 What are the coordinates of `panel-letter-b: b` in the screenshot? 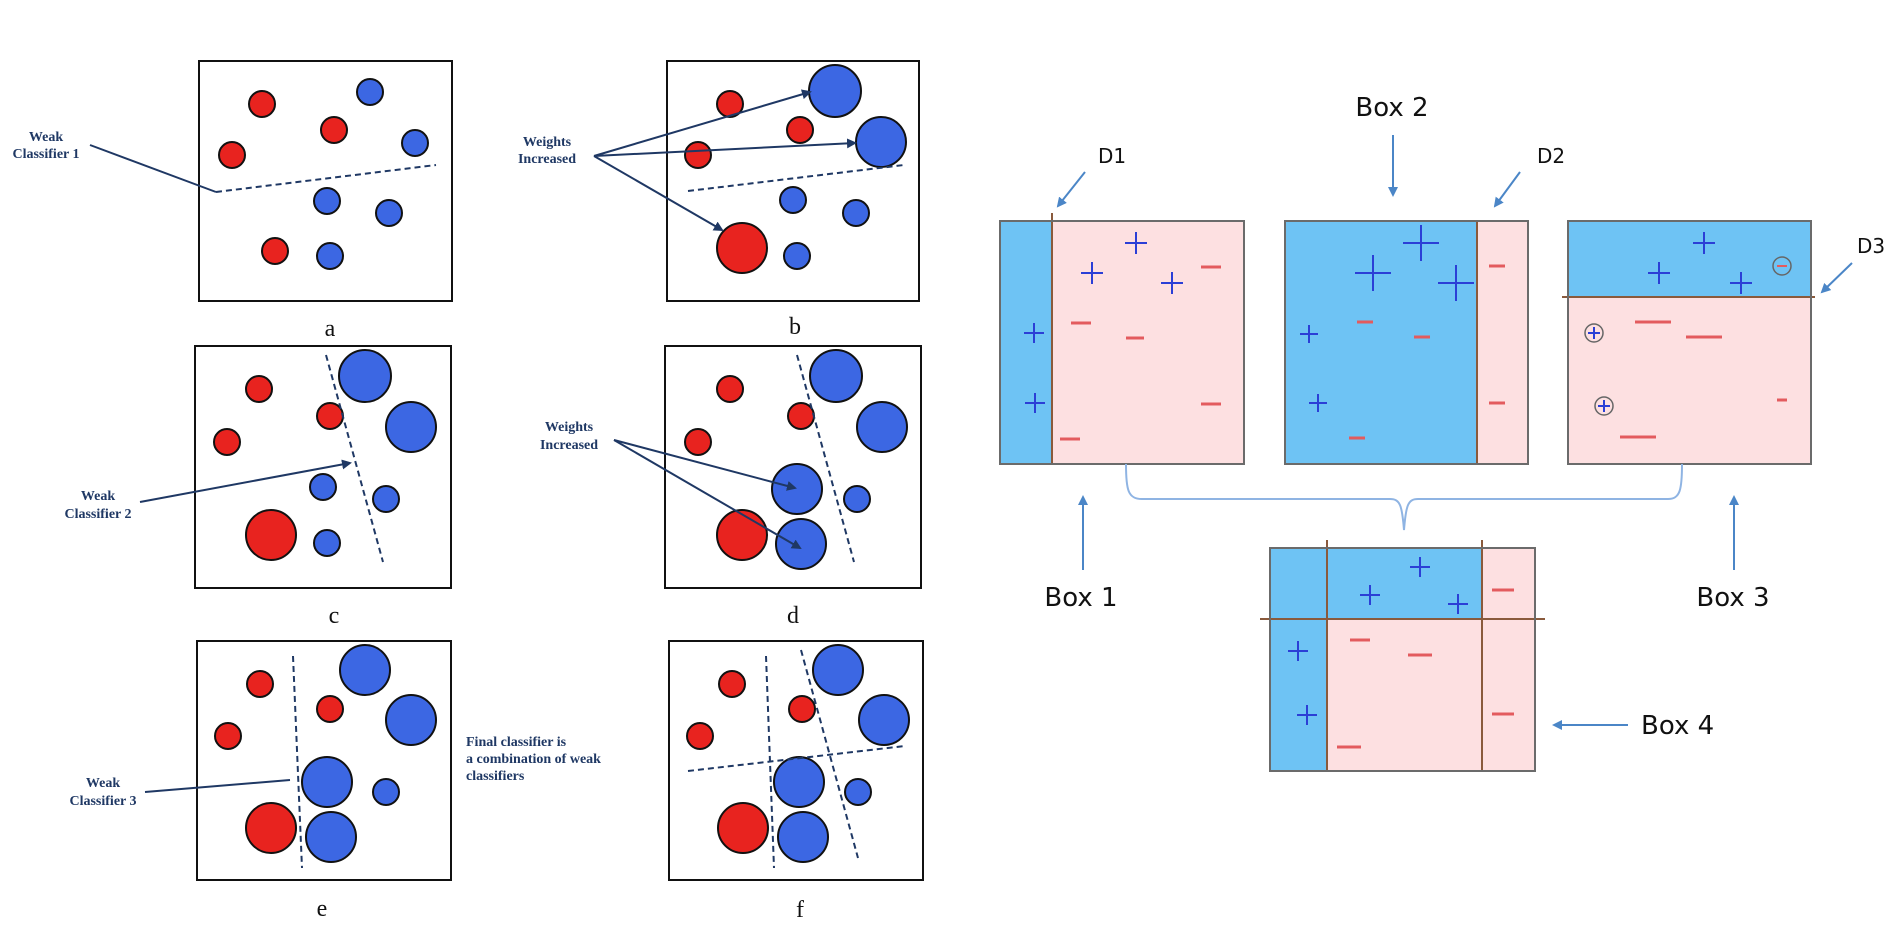 It's located at (795, 327).